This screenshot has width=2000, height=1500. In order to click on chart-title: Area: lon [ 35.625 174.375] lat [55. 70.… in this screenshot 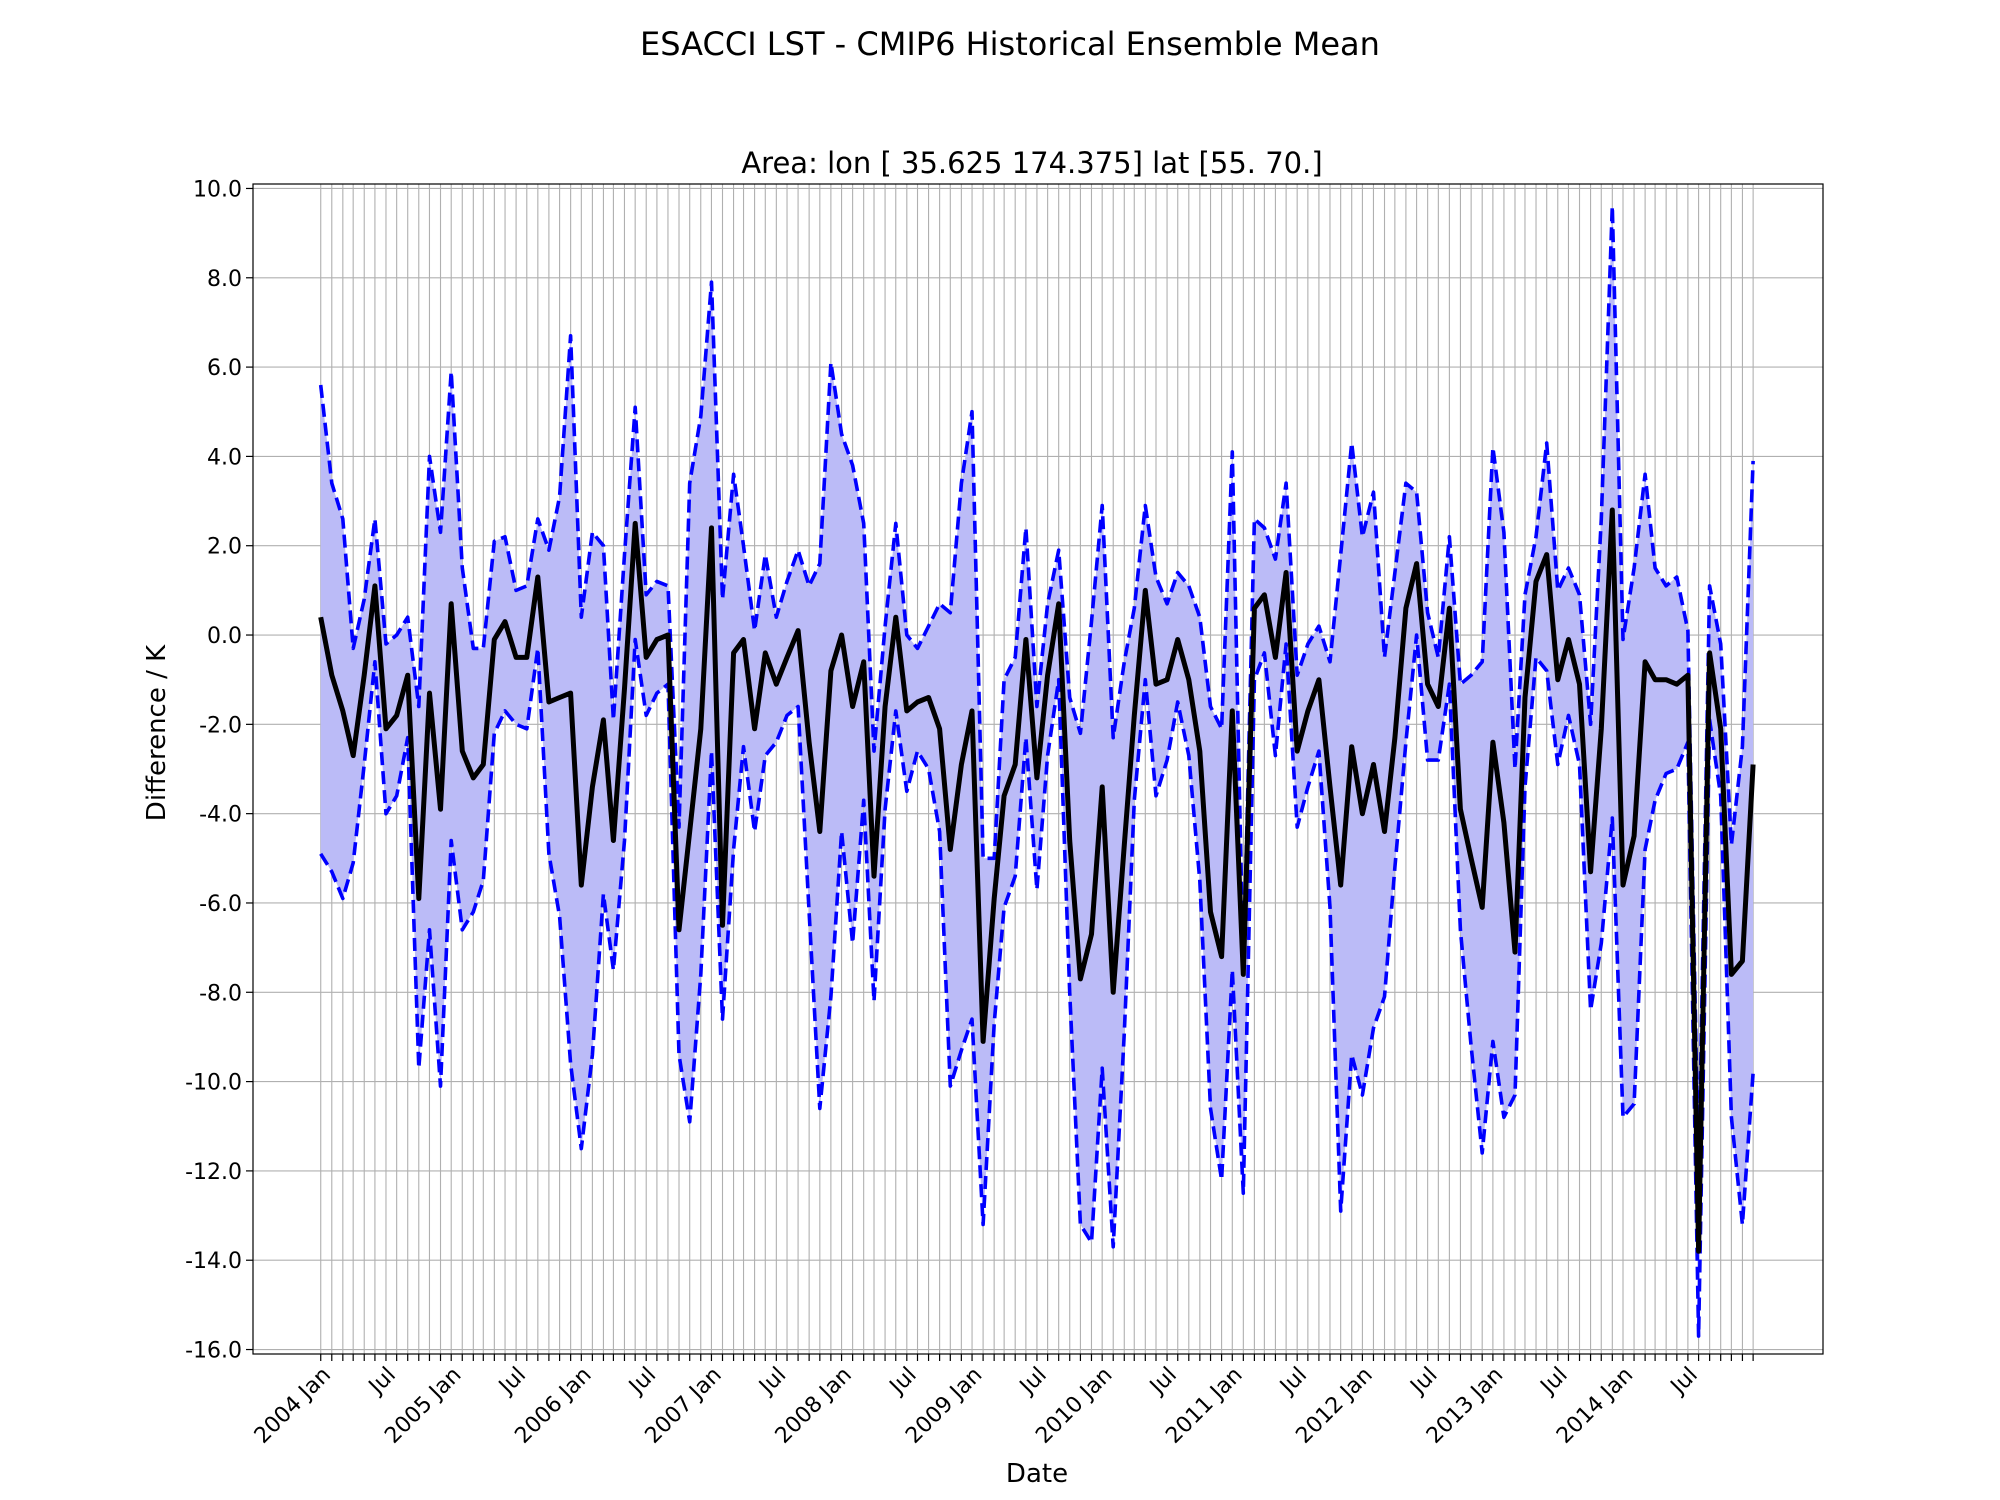, I will do `click(1031, 163)`.